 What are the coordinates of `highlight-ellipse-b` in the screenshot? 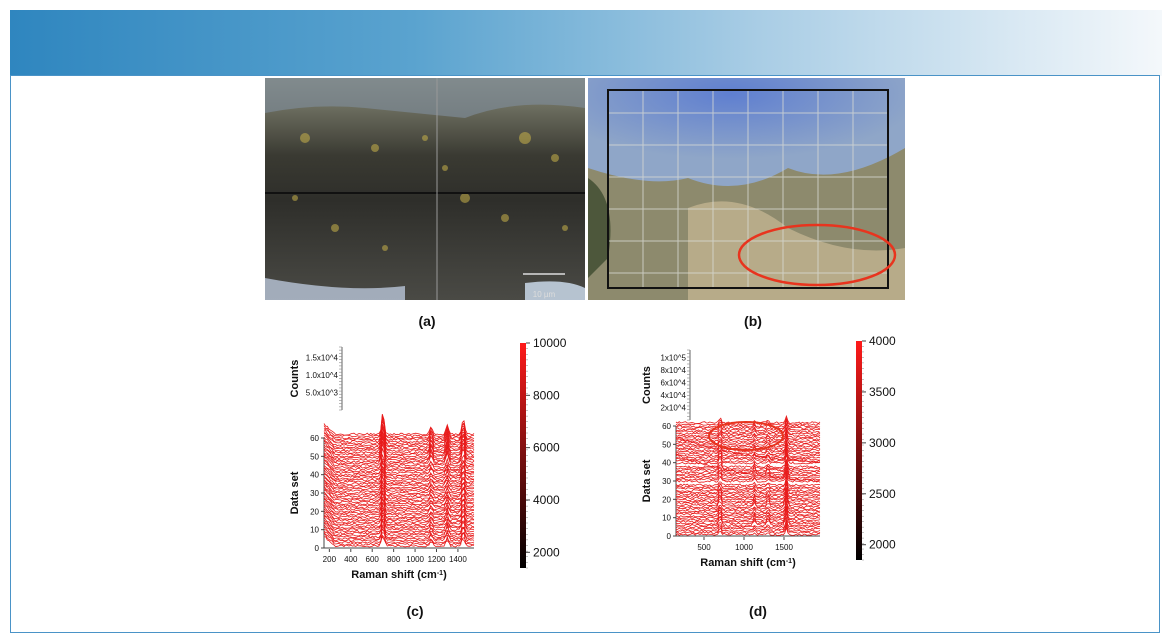 It's located at (817, 255).